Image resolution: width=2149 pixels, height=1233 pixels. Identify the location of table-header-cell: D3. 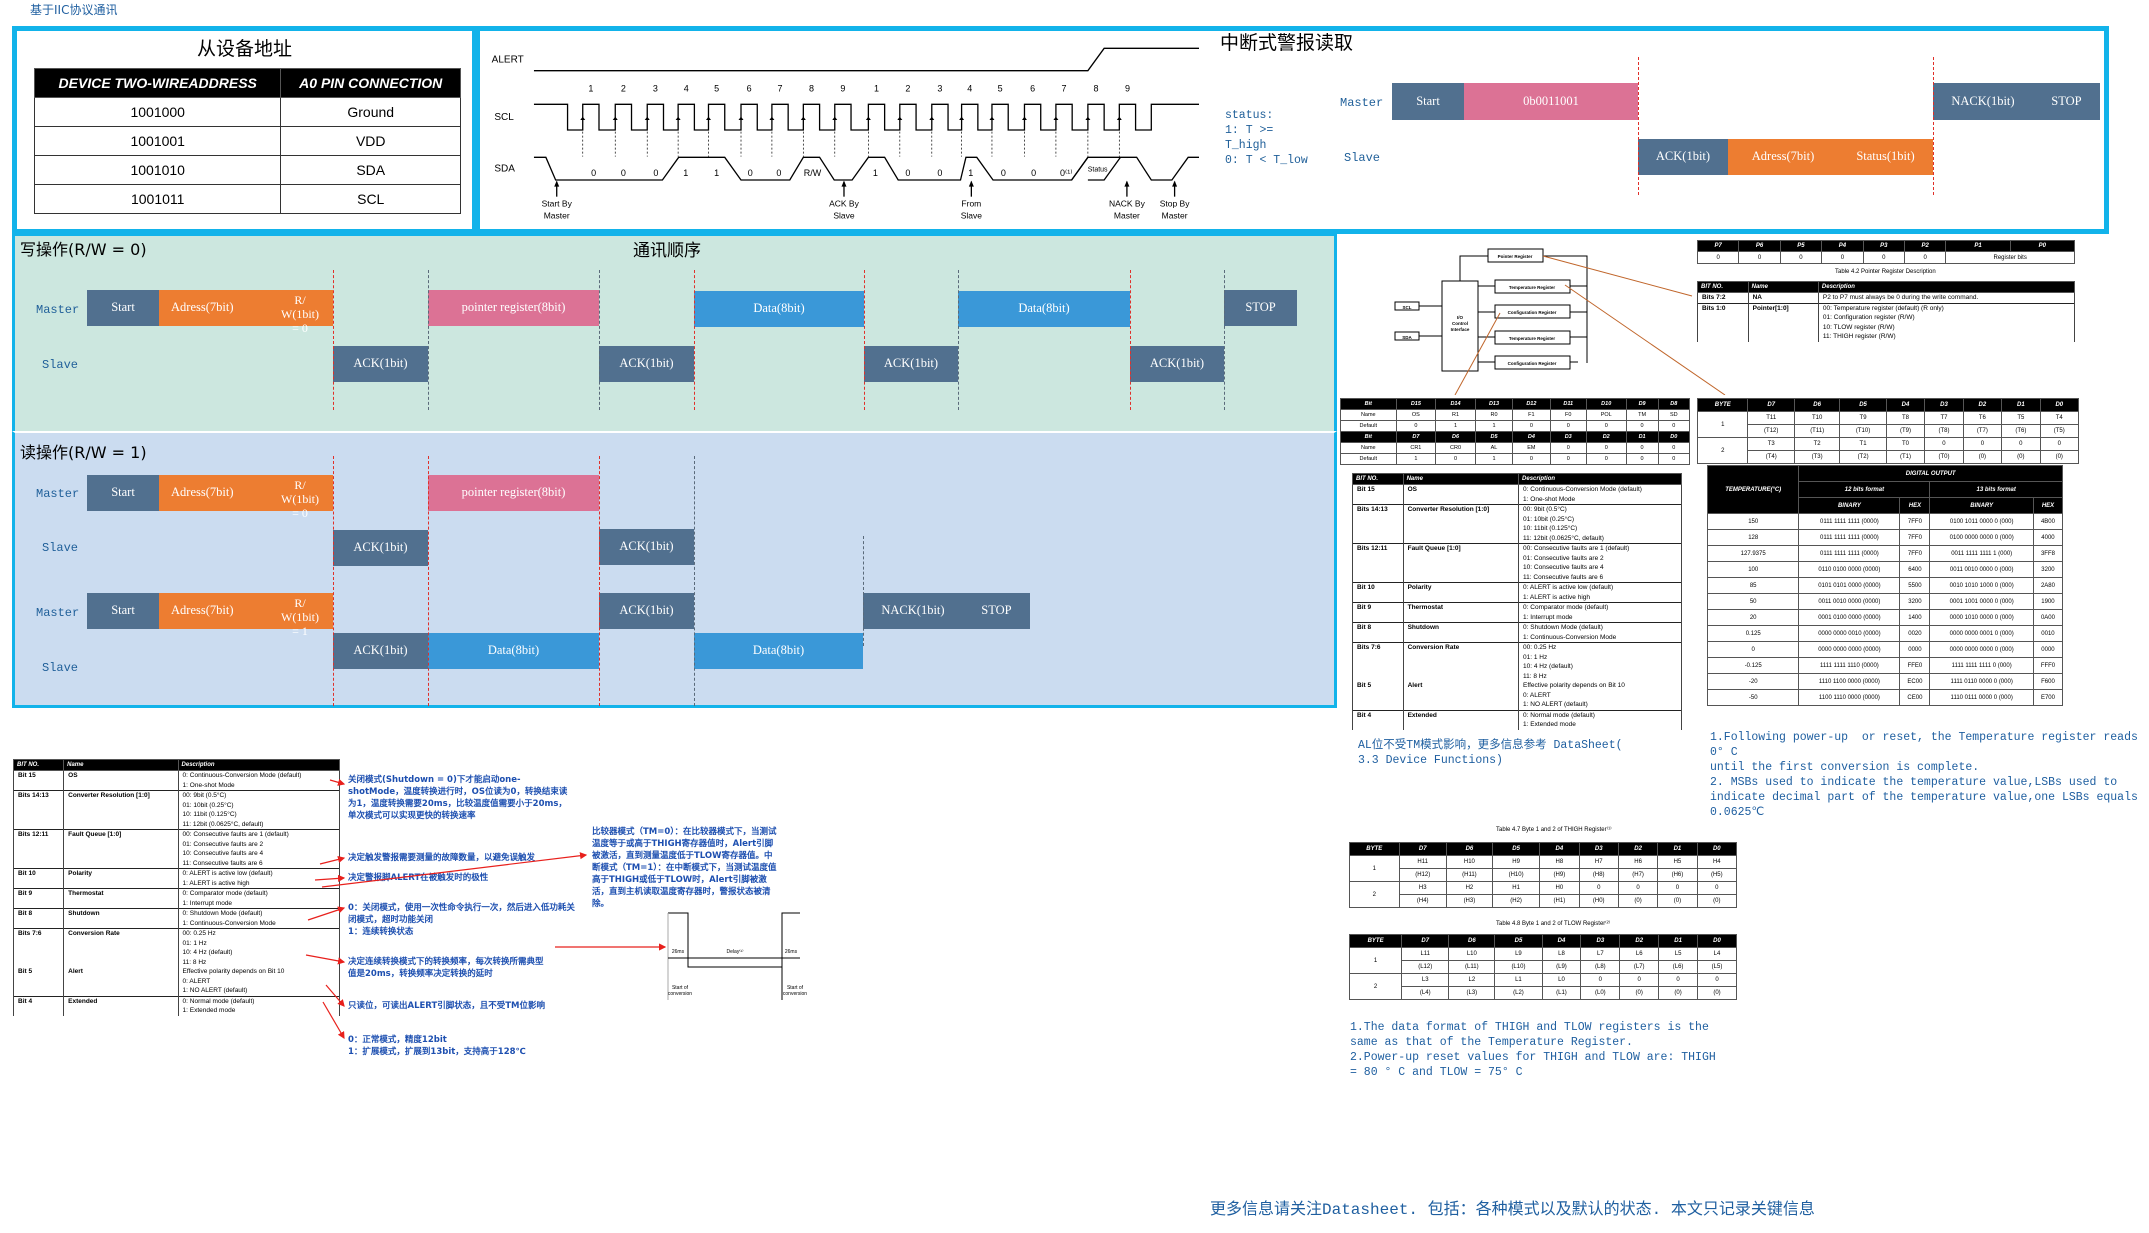
(1600, 941).